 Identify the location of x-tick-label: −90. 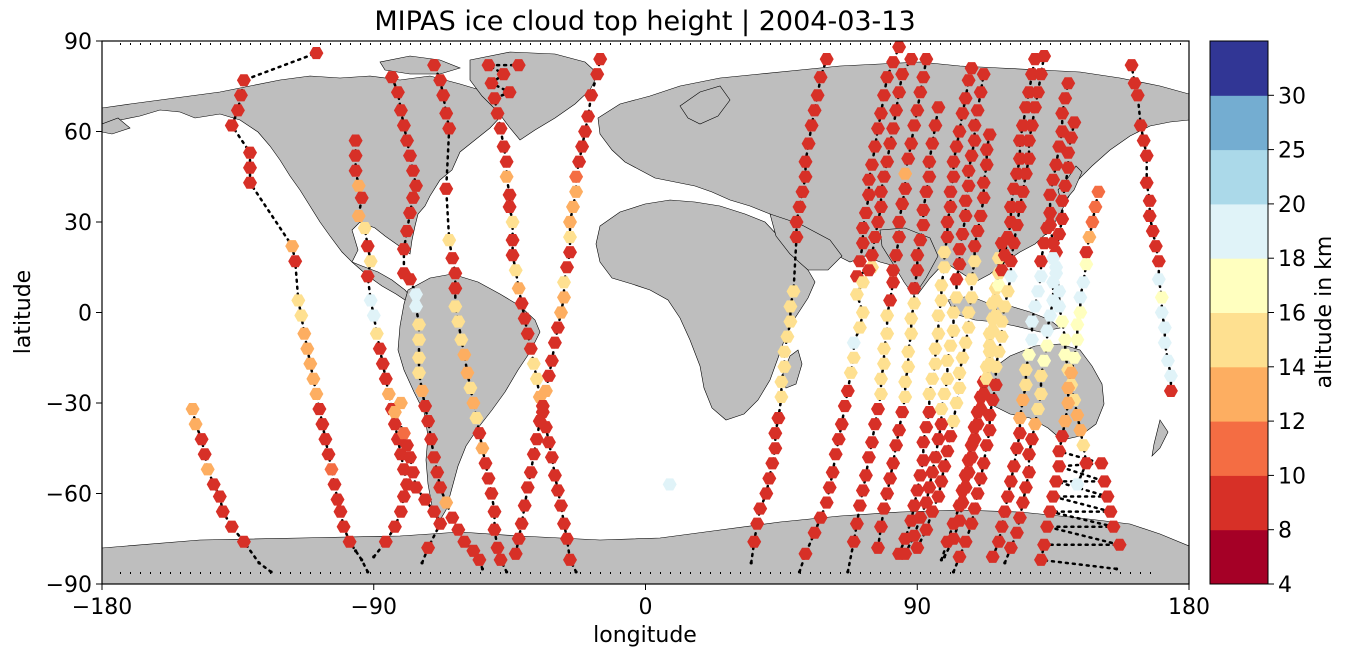
(374, 607).